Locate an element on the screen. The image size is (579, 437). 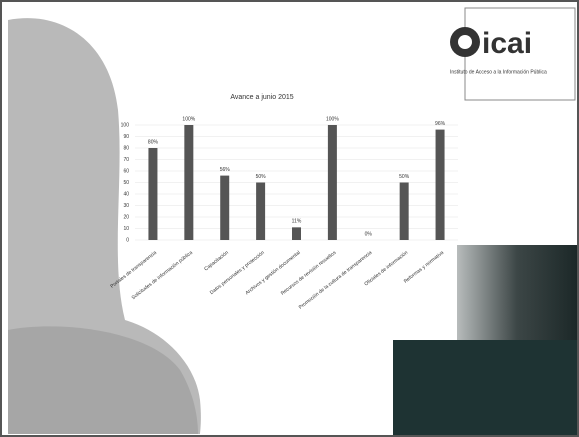
y-tick-label: 0 is located at coordinates (127, 240).